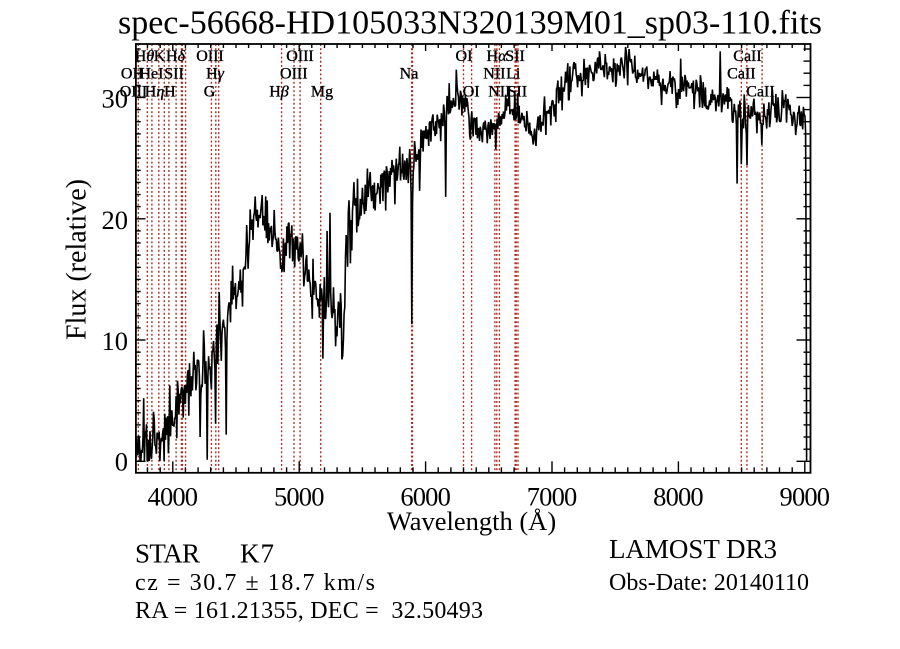 Image resolution: width=900 pixels, height=649 pixels. I want to click on svg-text: STAR, so click(167, 554).